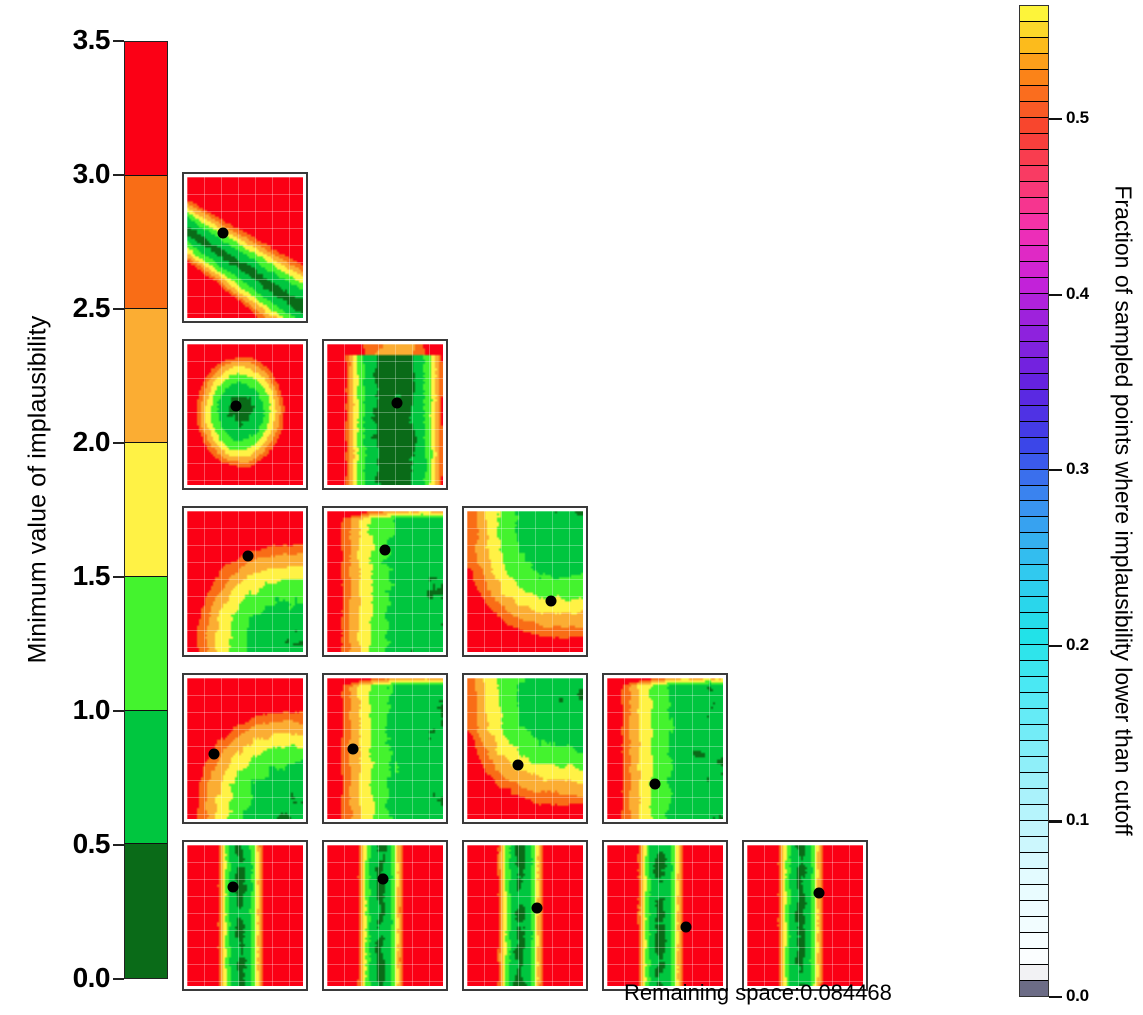 The height and width of the screenshot is (1015, 1143). I want to click on pairplot-panel-vcmax-q10, so click(245, 915).